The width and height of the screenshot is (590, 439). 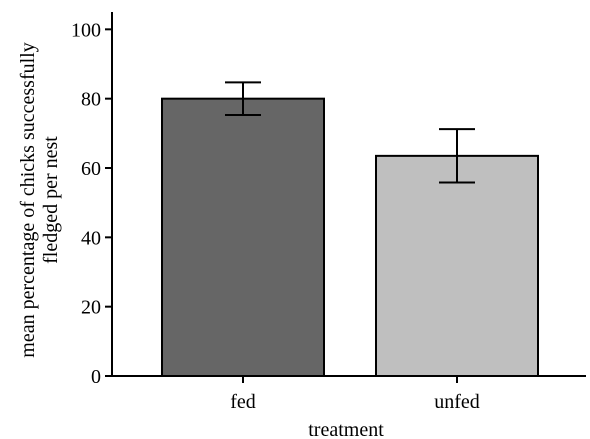 I want to click on error-bars, so click(x=350, y=132).